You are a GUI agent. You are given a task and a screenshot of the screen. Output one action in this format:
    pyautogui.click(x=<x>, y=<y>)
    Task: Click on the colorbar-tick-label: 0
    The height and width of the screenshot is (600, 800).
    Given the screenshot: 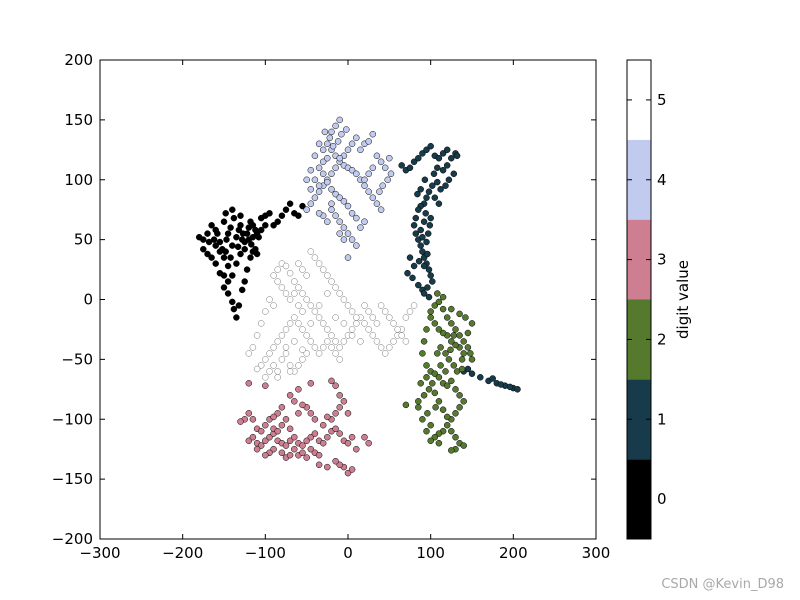 What is the action you would take?
    pyautogui.click(x=662, y=499)
    